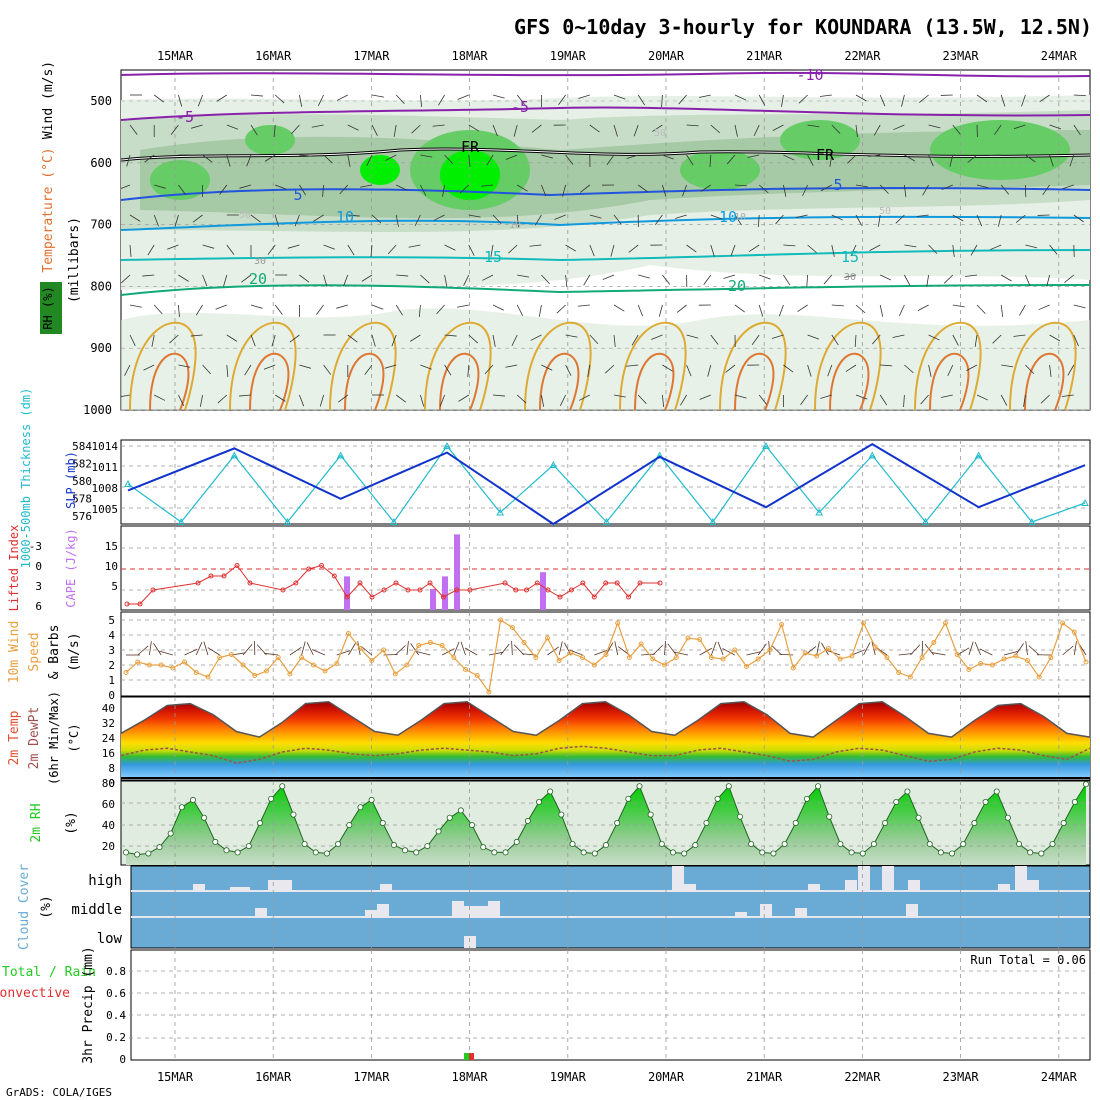 This screenshot has width=1100, height=1100. I want to click on contour-label: FR, so click(470, 147).